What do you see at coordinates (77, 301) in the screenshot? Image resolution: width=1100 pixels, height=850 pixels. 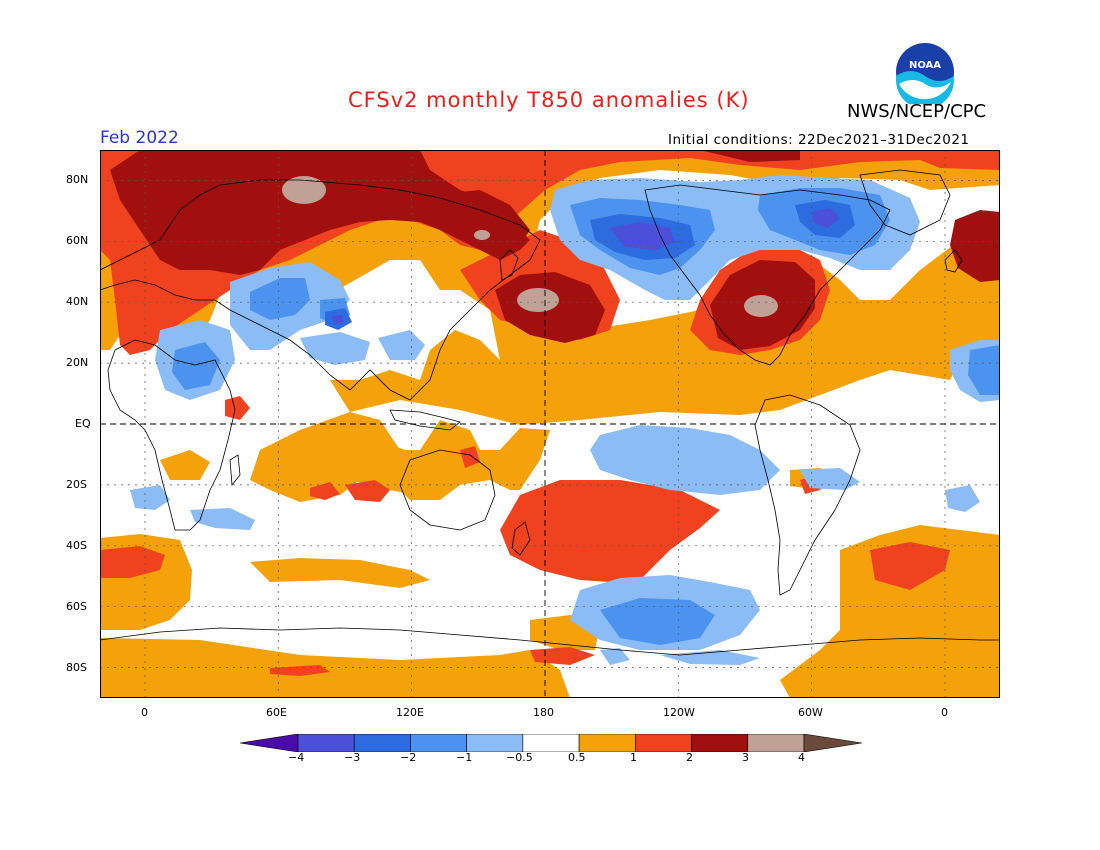 I see `lat-label-40n: 40N` at bounding box center [77, 301].